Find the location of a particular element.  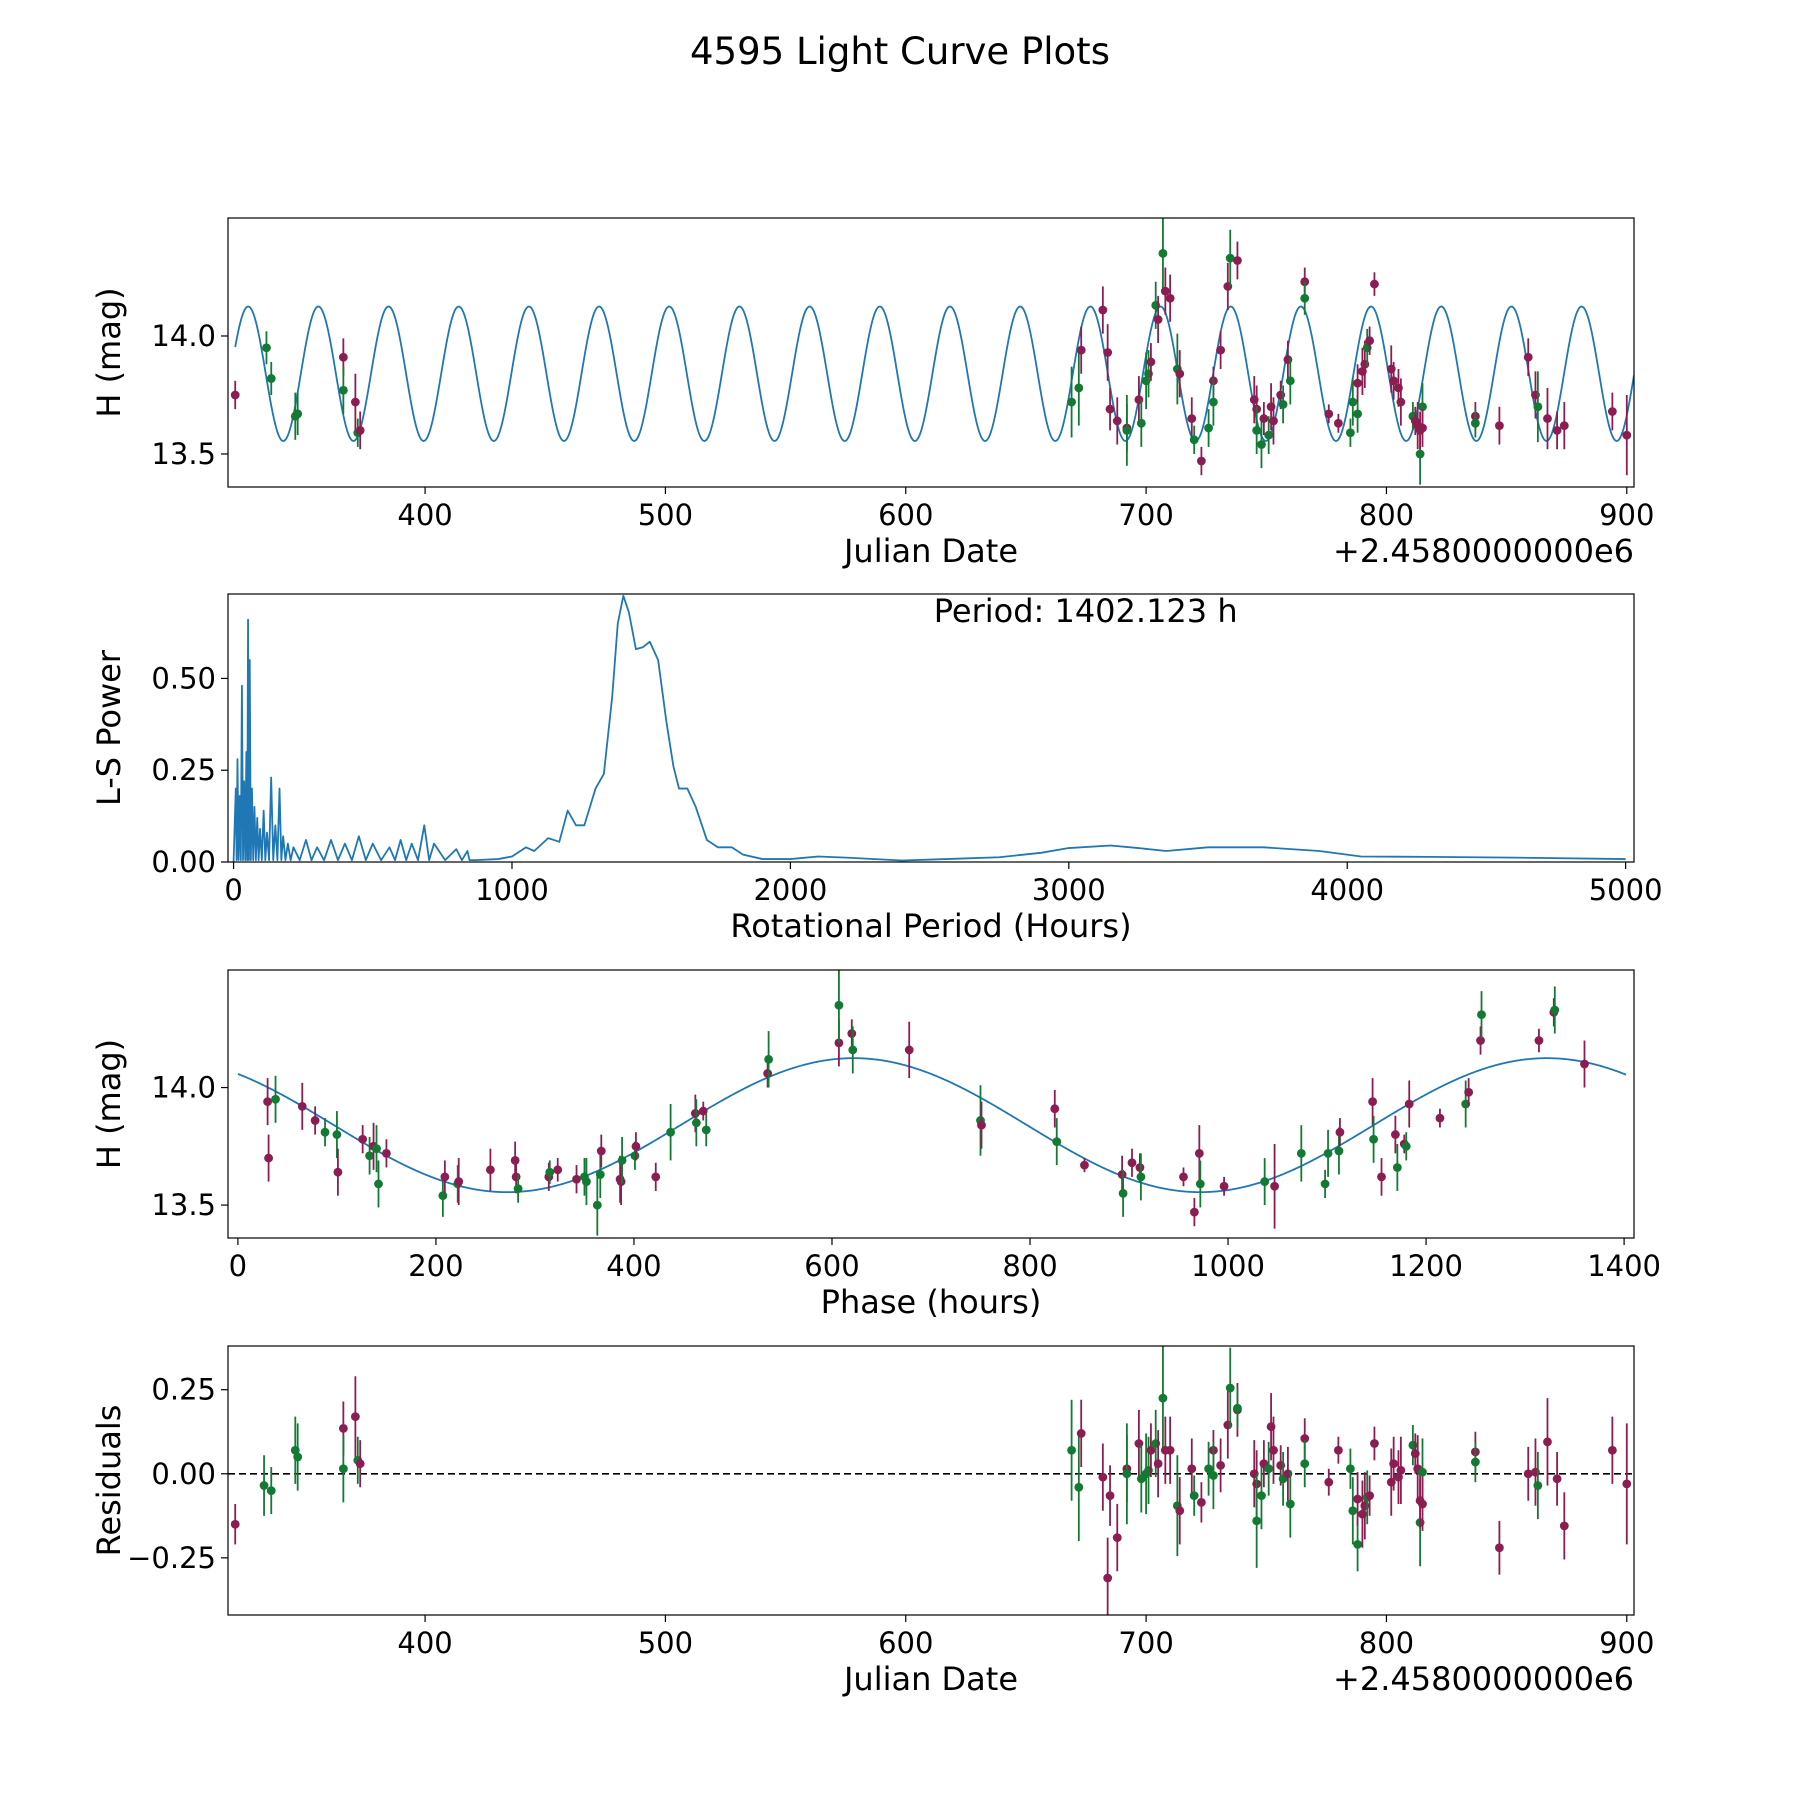

x-tick-label: 900 is located at coordinates (1626, 1643).